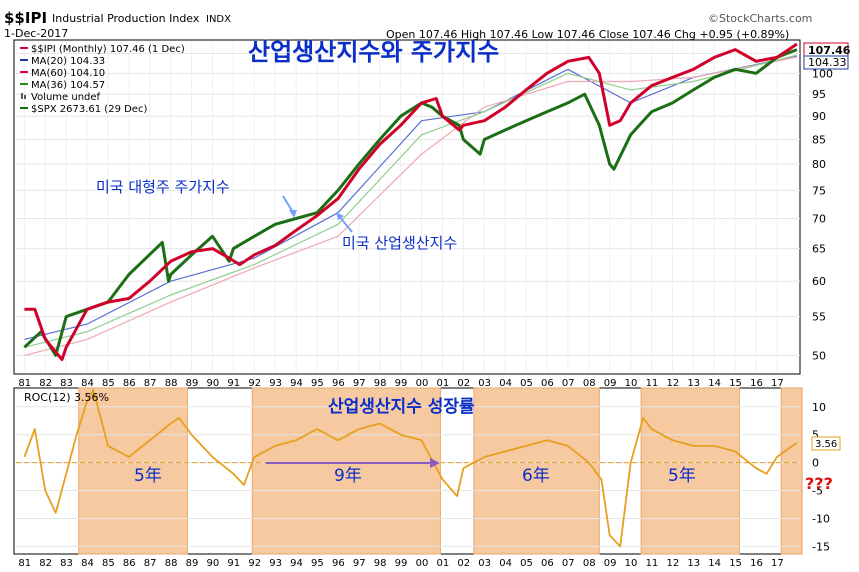 This screenshot has width=859, height=572. I want to click on legend-entry: MA(36) 104.57, so click(68, 85).